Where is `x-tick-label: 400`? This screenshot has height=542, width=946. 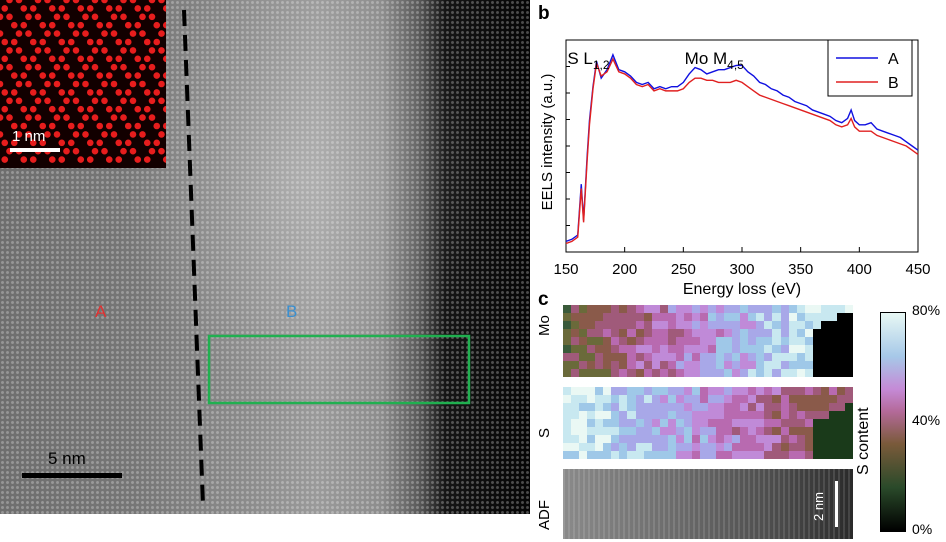 x-tick-label: 400 is located at coordinates (859, 269).